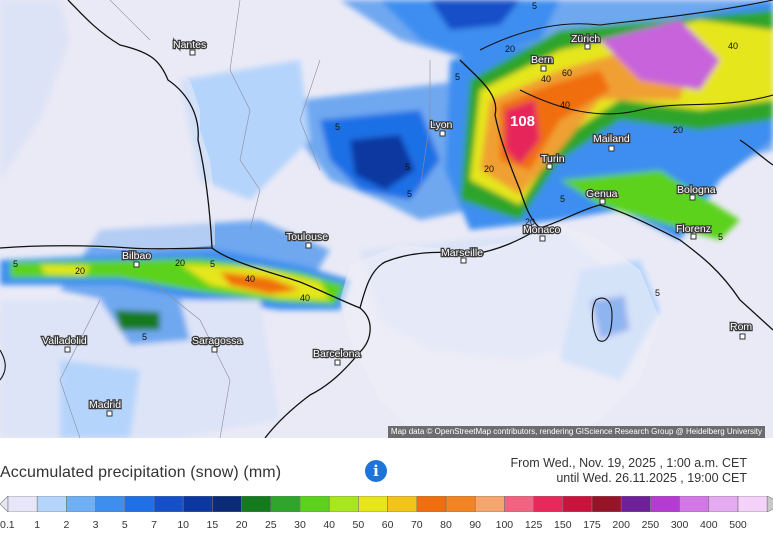 The height and width of the screenshot is (537, 773). I want to click on city-florenz: Florenz, so click(693, 231).